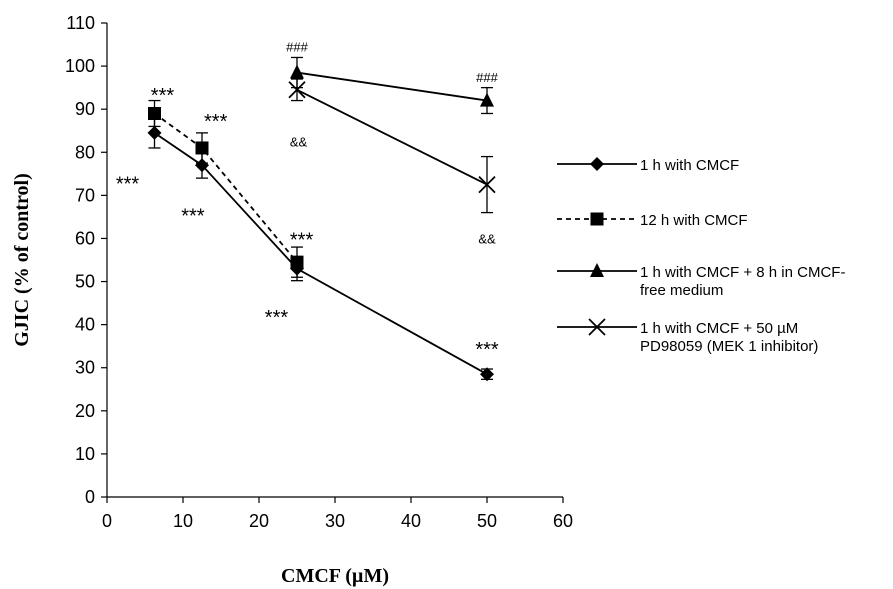 This screenshot has width=893, height=589. What do you see at coordinates (729, 346) in the screenshot?
I see `legend-label: PD98059 (MEK 1 inhibitor)` at bounding box center [729, 346].